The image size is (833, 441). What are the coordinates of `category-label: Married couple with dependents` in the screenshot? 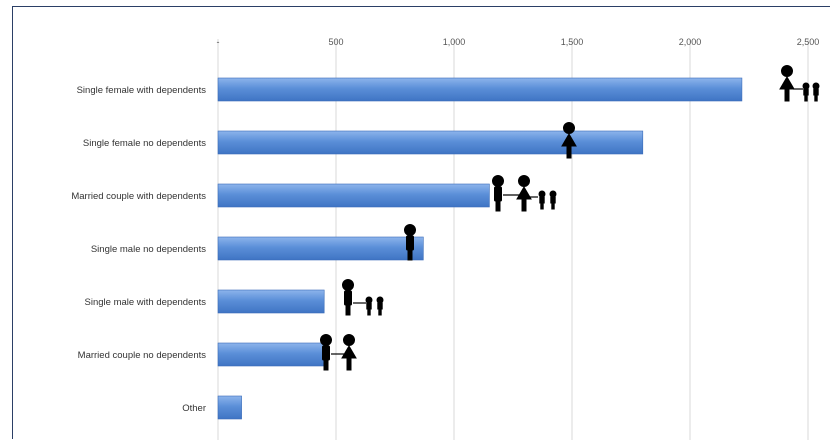 It's located at (138, 196).